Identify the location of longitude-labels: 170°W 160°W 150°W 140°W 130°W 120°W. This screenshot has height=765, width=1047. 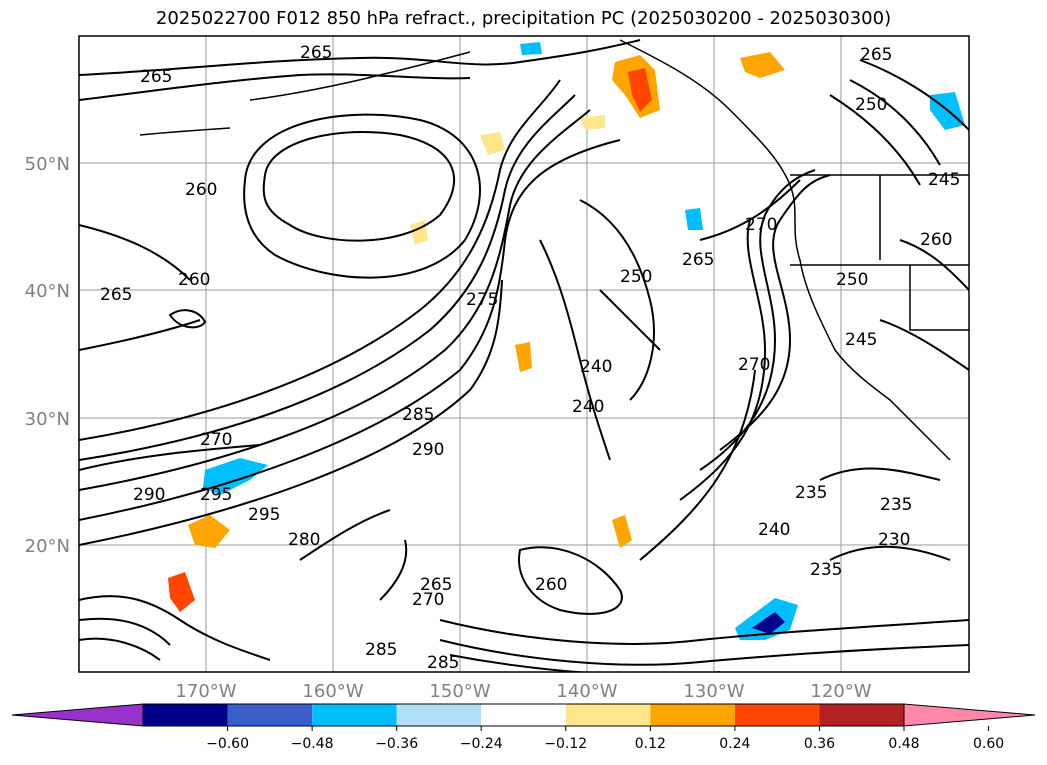
(523, 691).